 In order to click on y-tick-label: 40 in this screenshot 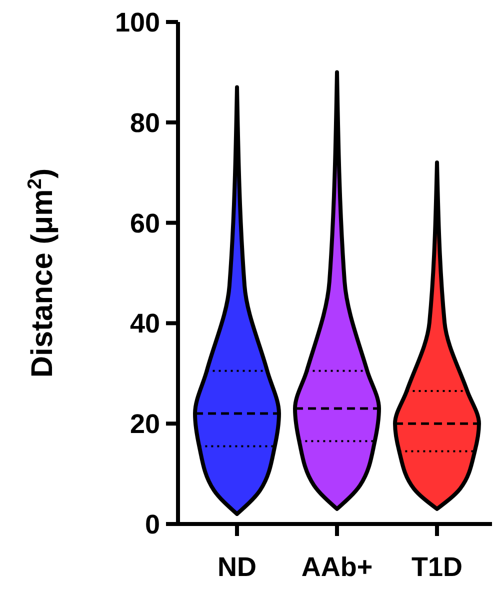, I will do `click(145, 323)`.